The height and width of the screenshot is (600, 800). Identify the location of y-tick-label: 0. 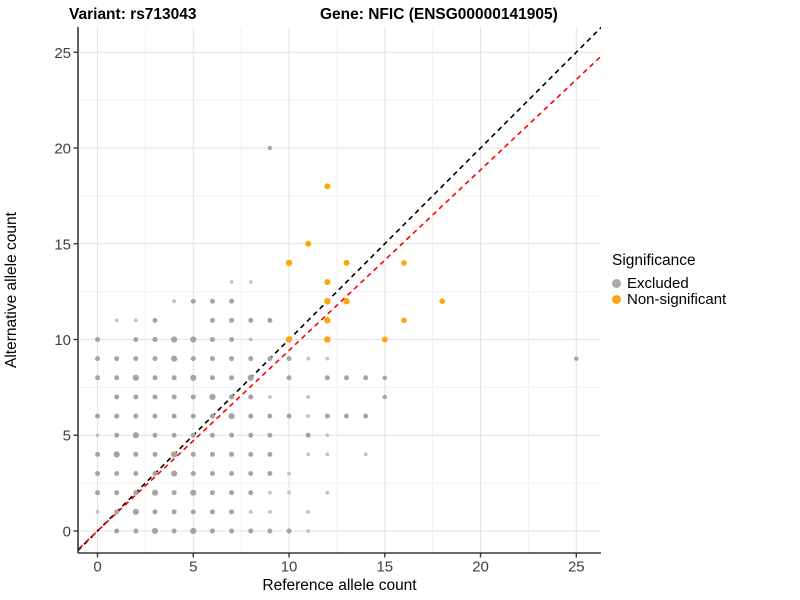
(67, 531).